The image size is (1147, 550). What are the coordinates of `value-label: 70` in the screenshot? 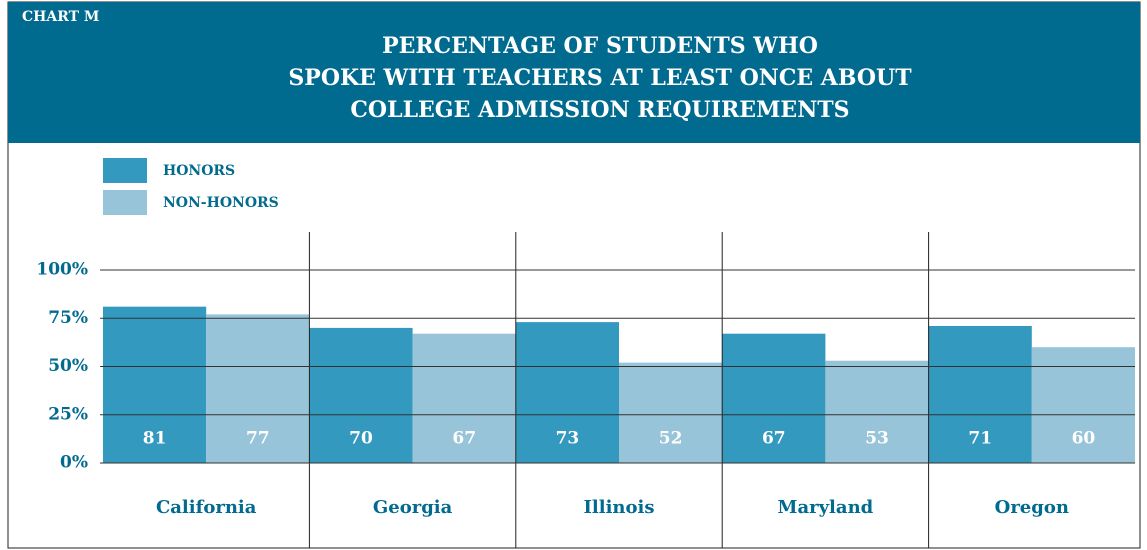 It's located at (361, 439).